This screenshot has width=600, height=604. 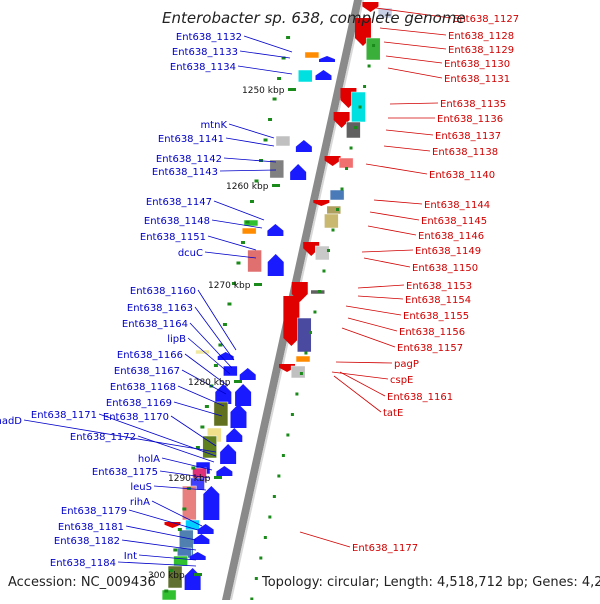 What do you see at coordinates (176, 339) in the screenshot?
I see `left-gene-label: lipB` at bounding box center [176, 339].